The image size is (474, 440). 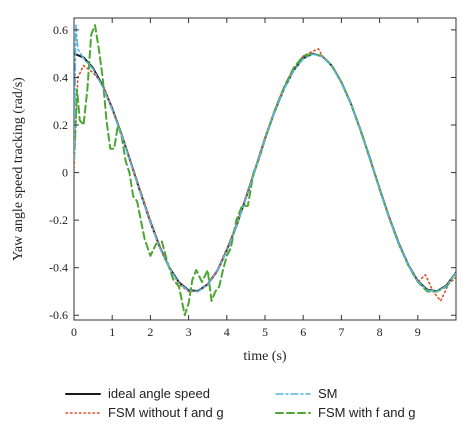 I want to click on x-tick-label: 7, so click(x=341, y=332).